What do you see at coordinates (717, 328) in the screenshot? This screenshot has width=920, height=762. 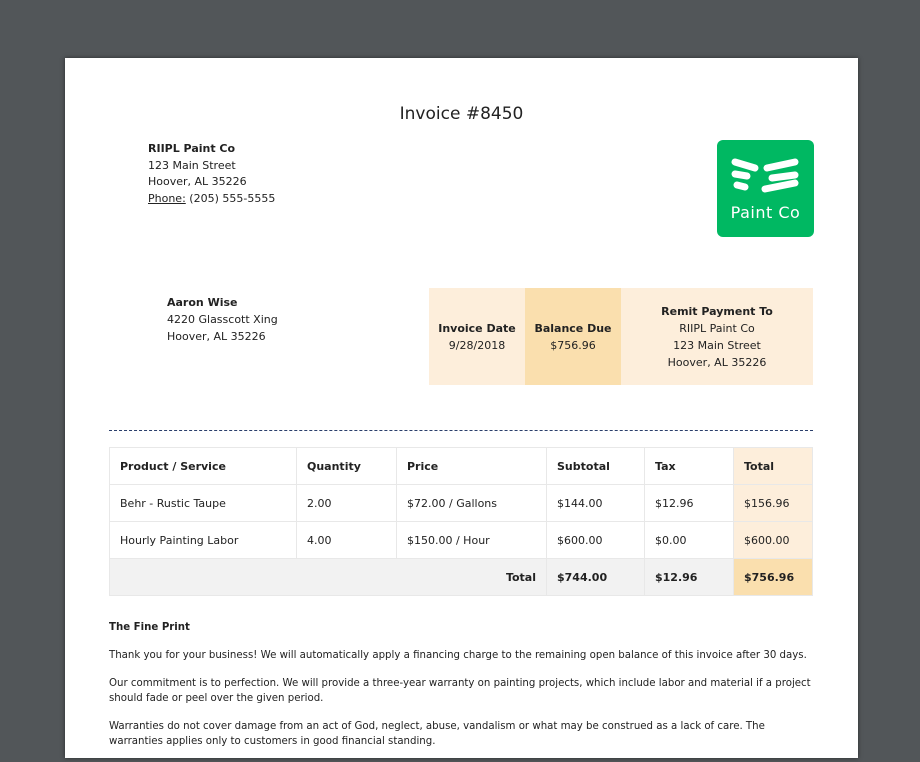 I see `remit-name: RIIPL Paint Co` at bounding box center [717, 328].